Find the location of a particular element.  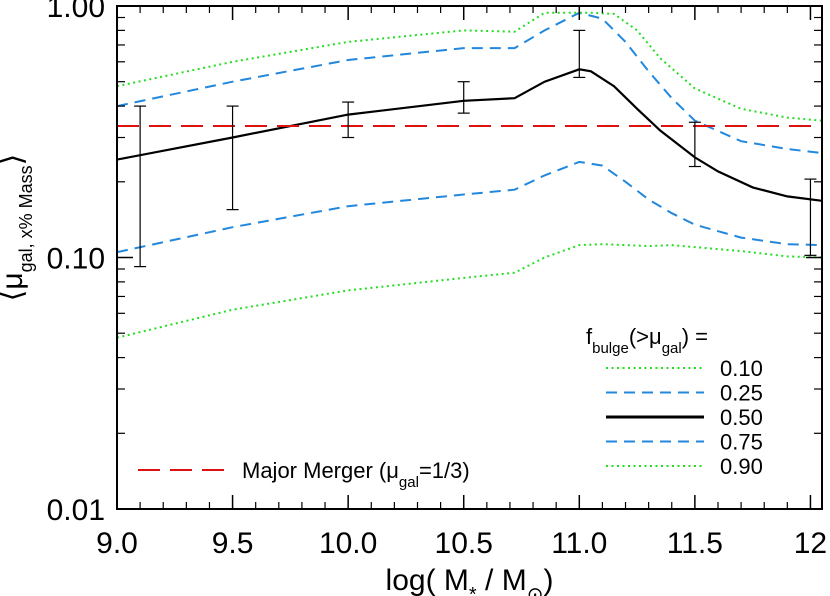

x-tick-label-5: 11.5 is located at coordinates (695, 543).